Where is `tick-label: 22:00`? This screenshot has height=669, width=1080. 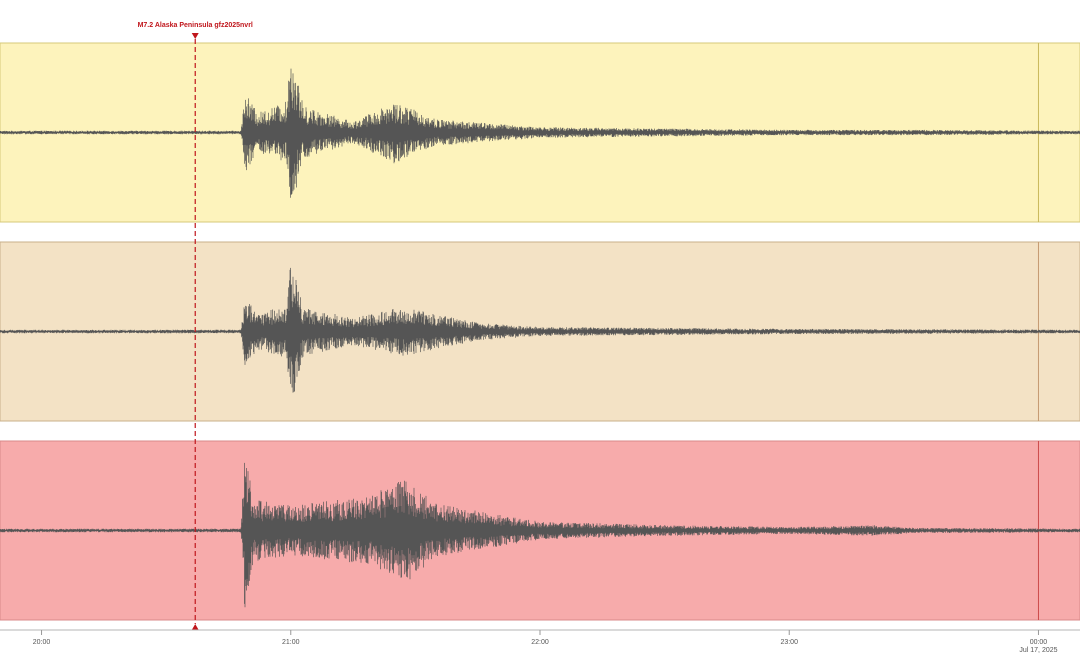
tick-label: 22:00 is located at coordinates (540, 642).